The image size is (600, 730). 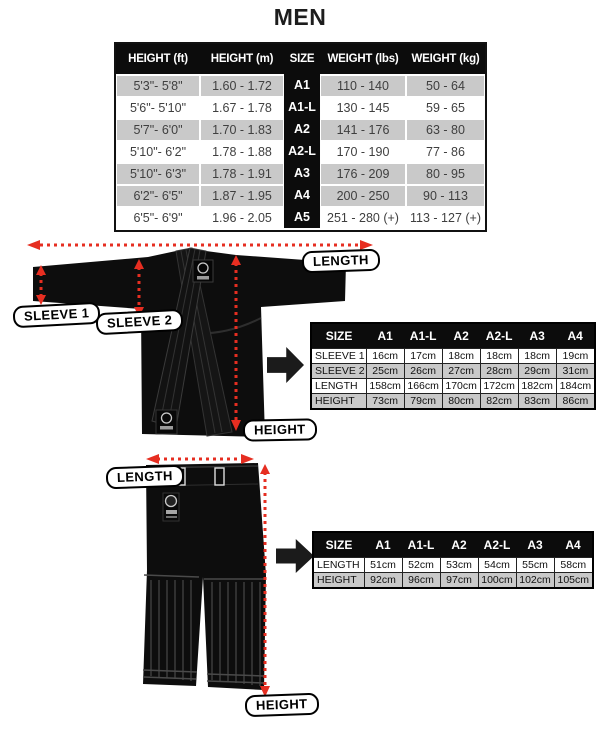 What do you see at coordinates (423, 386) in the screenshot?
I see `table-cell: 166cm` at bounding box center [423, 386].